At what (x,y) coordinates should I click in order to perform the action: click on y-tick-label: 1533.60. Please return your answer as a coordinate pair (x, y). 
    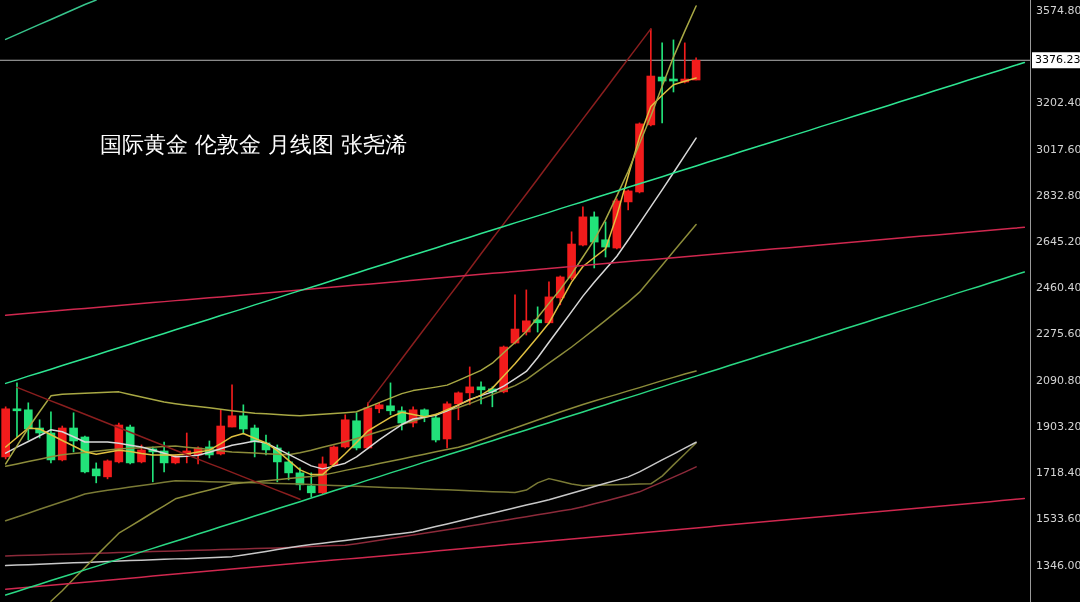
    Looking at the image, I should click on (1058, 519).